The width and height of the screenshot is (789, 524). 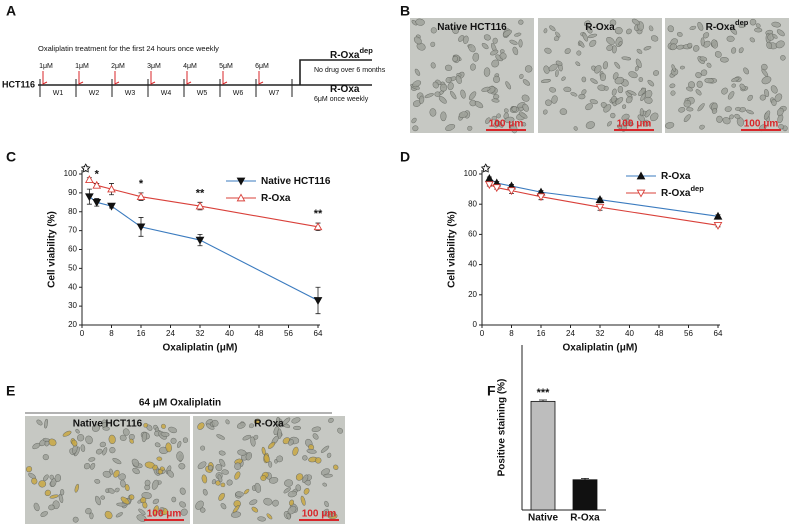 What do you see at coordinates (166, 93) in the screenshot?
I see `week-label: W4` at bounding box center [166, 93].